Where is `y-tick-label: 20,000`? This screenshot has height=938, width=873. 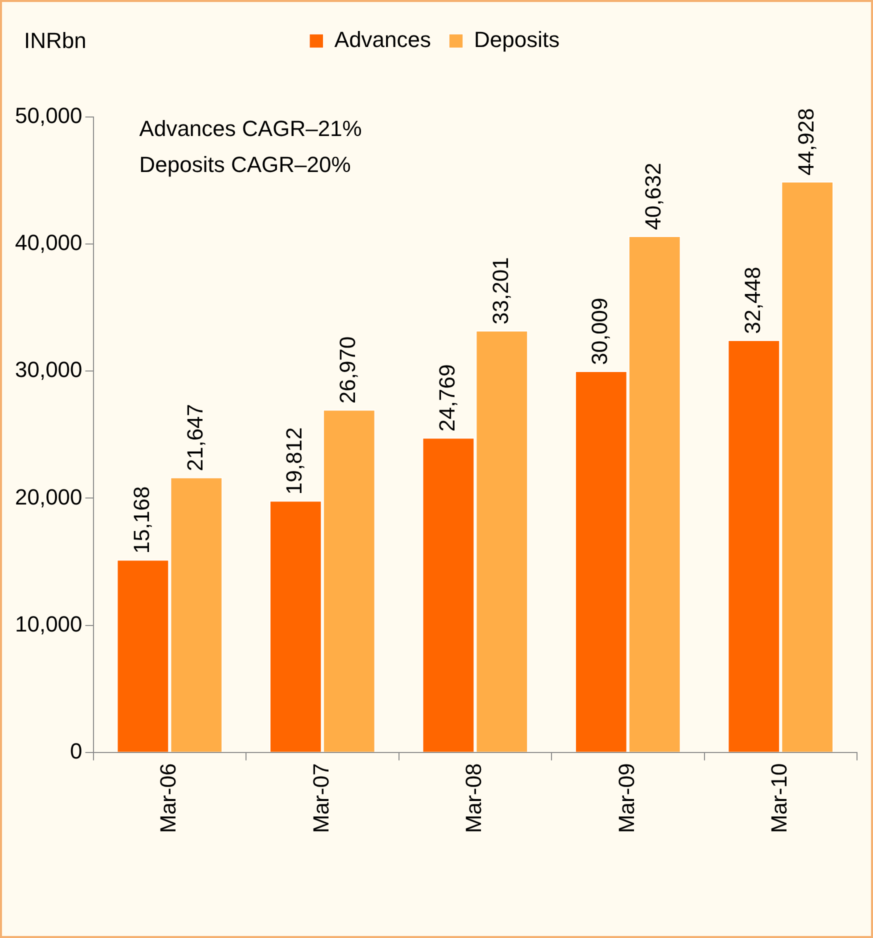 y-tick-label: 20,000 is located at coordinates (48, 497).